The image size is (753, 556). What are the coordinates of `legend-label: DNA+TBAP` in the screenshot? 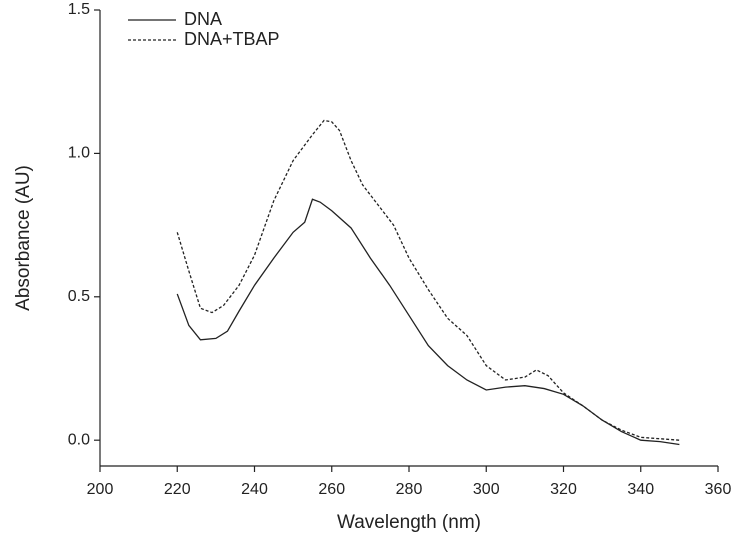 It's located at (232, 39).